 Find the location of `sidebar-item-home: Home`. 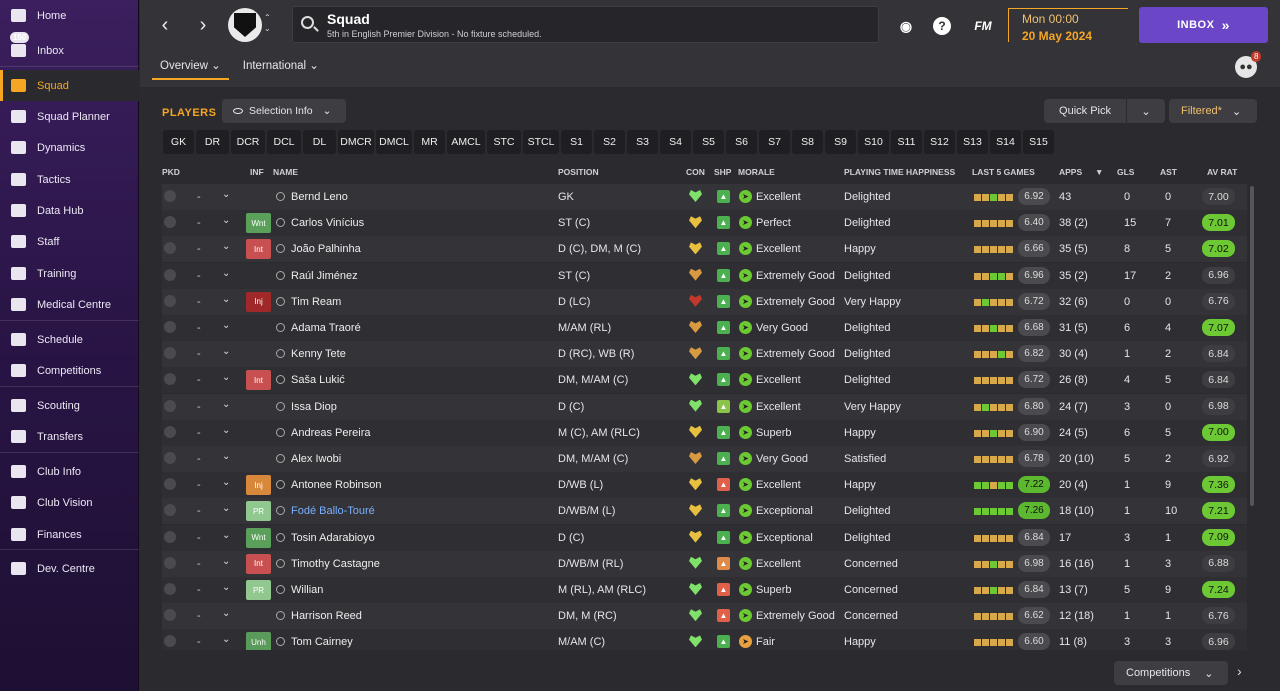

sidebar-item-home: Home is located at coordinates (69, 15).